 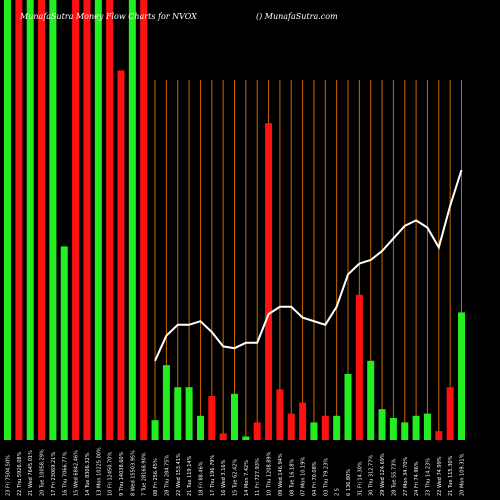 What do you see at coordinates (20, 473) in the screenshot?
I see `x-tick-label: 22 Thu 5926.08%` at bounding box center [20, 473].